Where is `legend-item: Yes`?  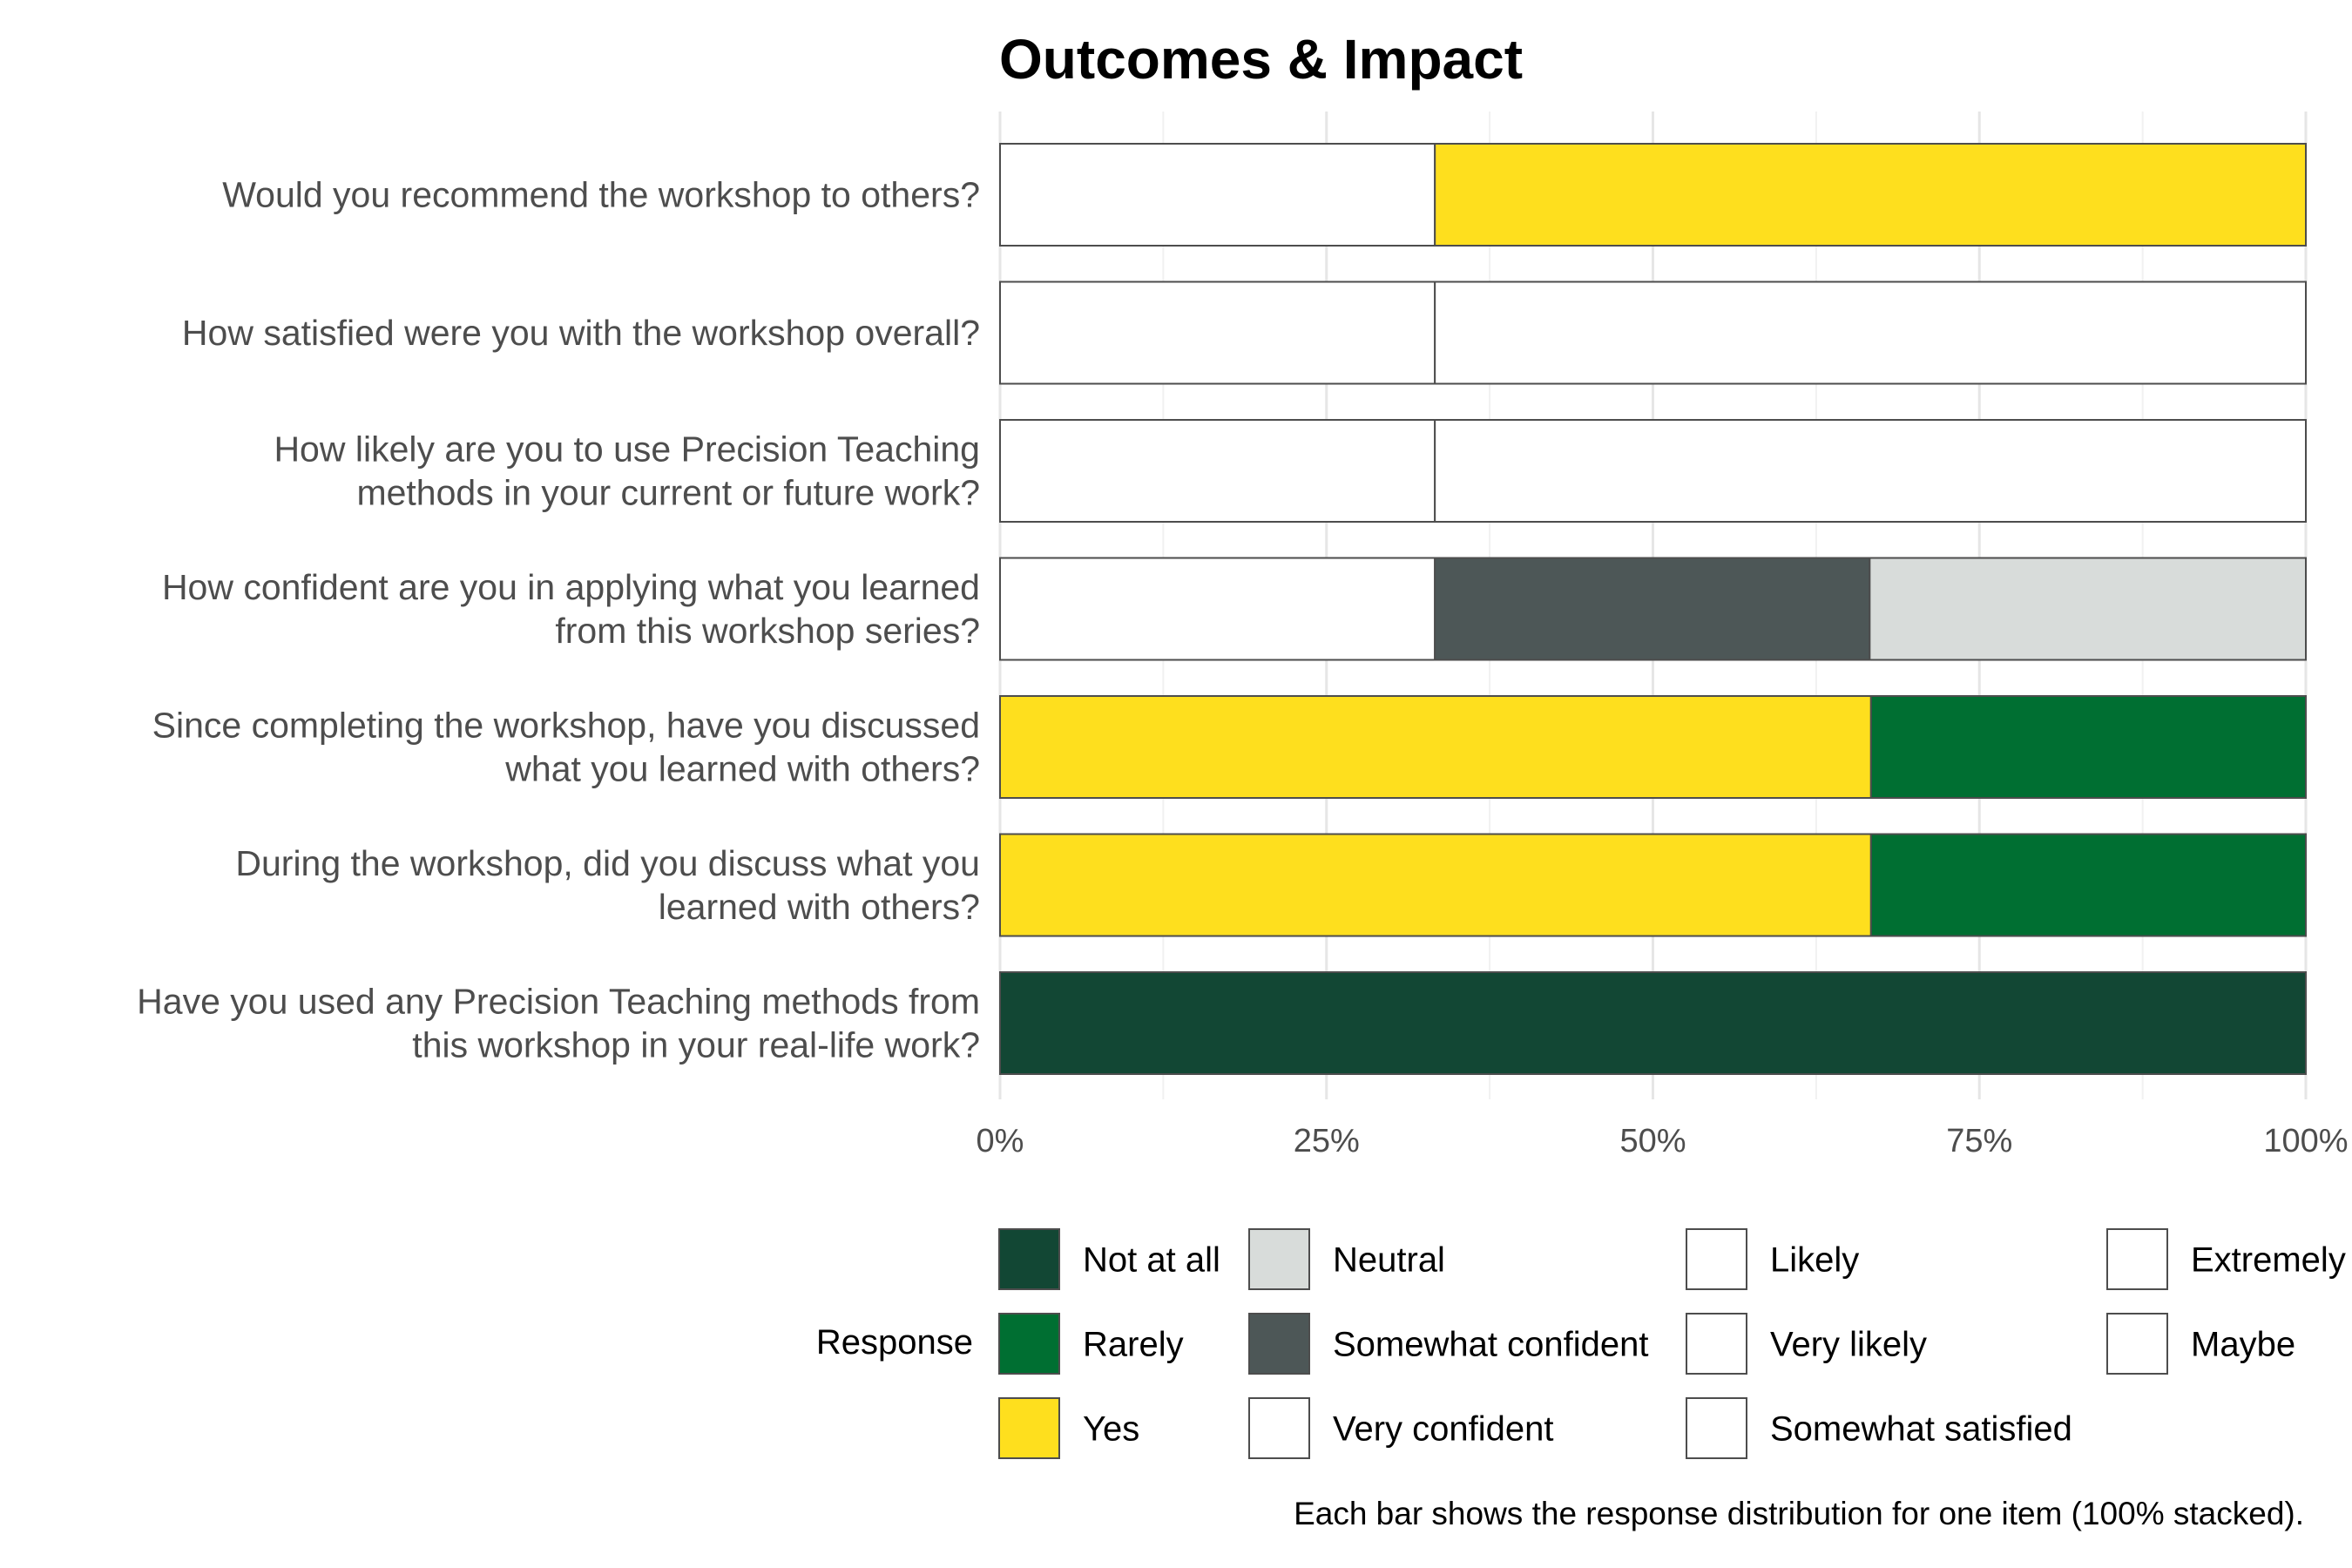 legend-item: Yes is located at coordinates (1068, 1428).